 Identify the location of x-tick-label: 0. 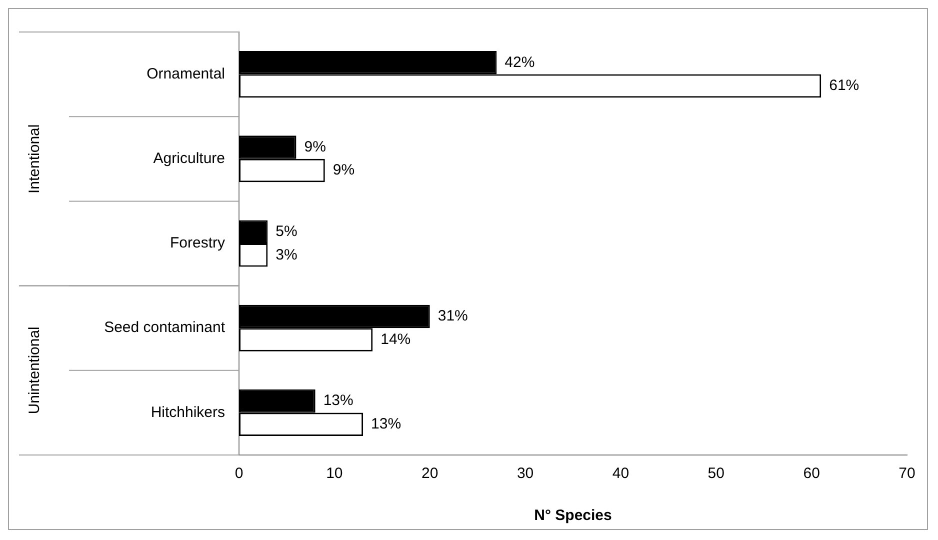
(239, 473).